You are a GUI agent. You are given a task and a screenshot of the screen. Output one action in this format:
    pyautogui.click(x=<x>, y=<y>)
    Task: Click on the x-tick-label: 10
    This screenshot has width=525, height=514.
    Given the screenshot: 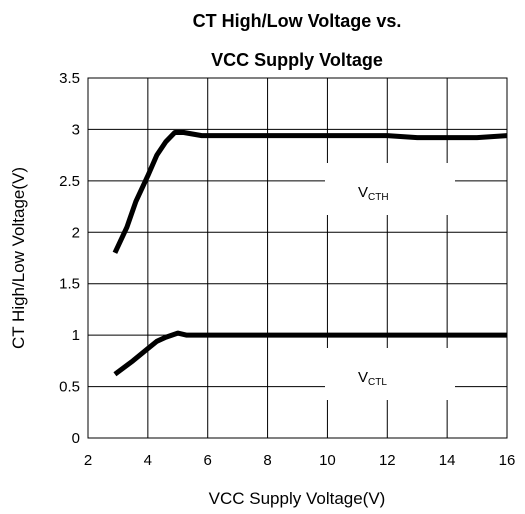 What is the action you would take?
    pyautogui.click(x=327, y=460)
    